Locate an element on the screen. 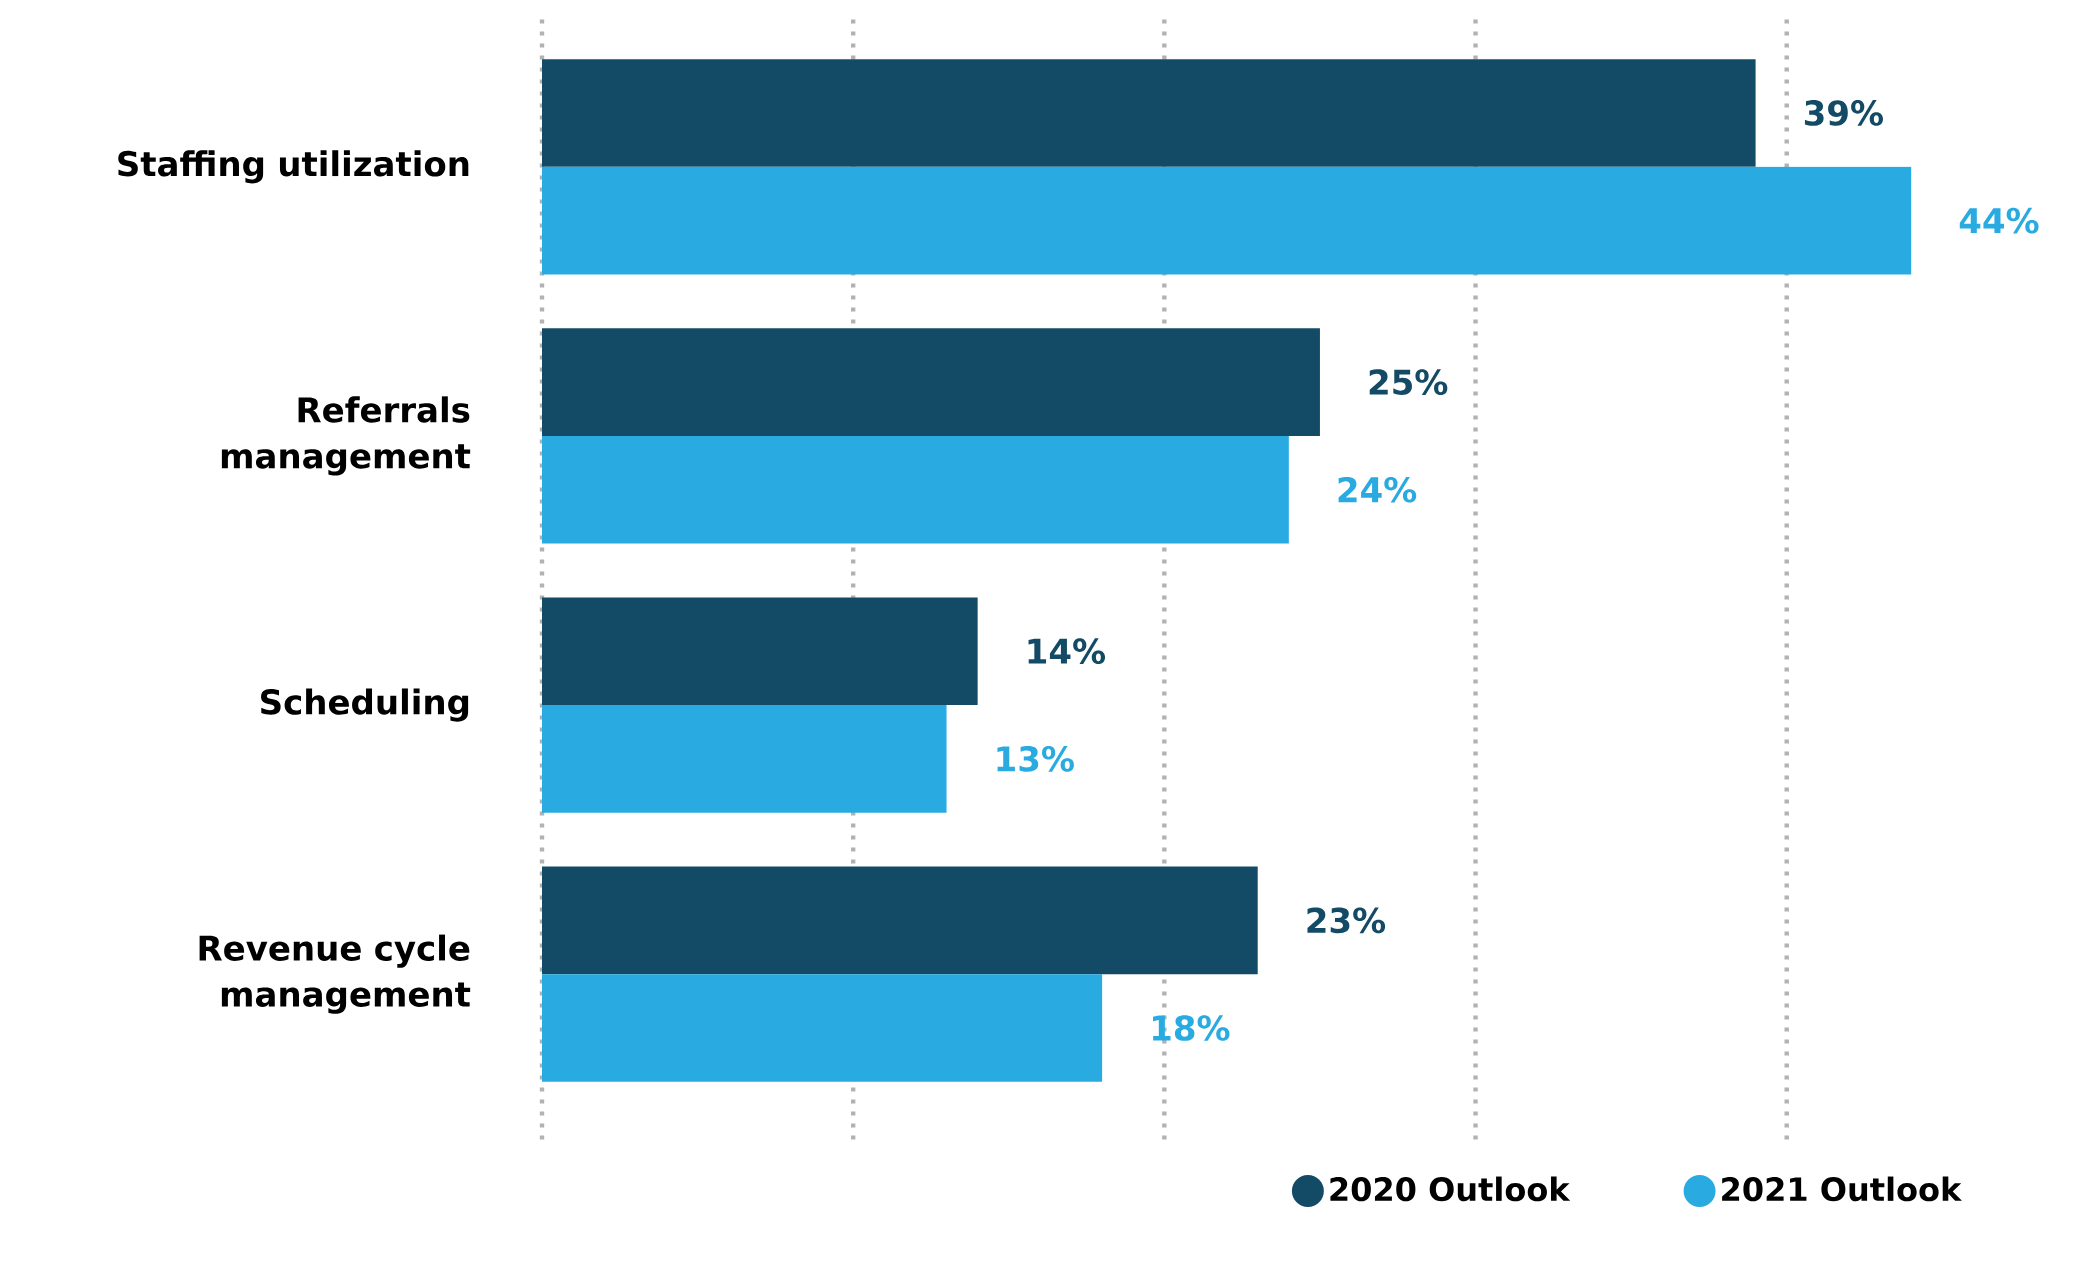  y-tick-label: Scheduling is located at coordinates (365, 705).